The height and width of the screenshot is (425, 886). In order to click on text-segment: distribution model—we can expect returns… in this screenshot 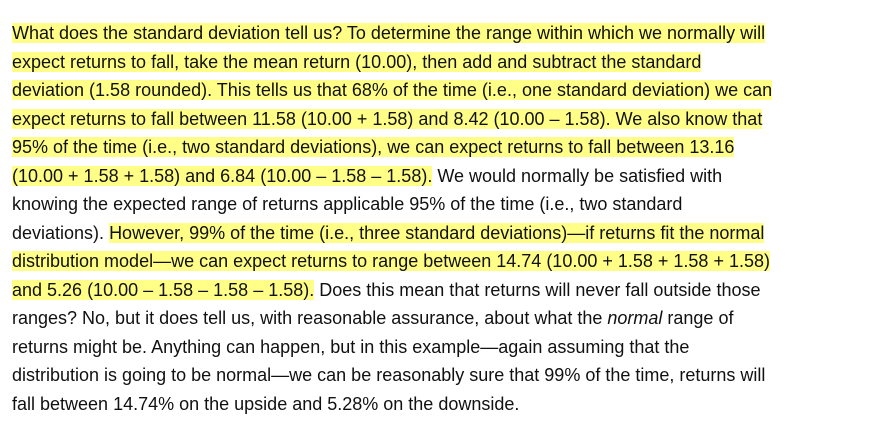, I will do `click(391, 261)`.